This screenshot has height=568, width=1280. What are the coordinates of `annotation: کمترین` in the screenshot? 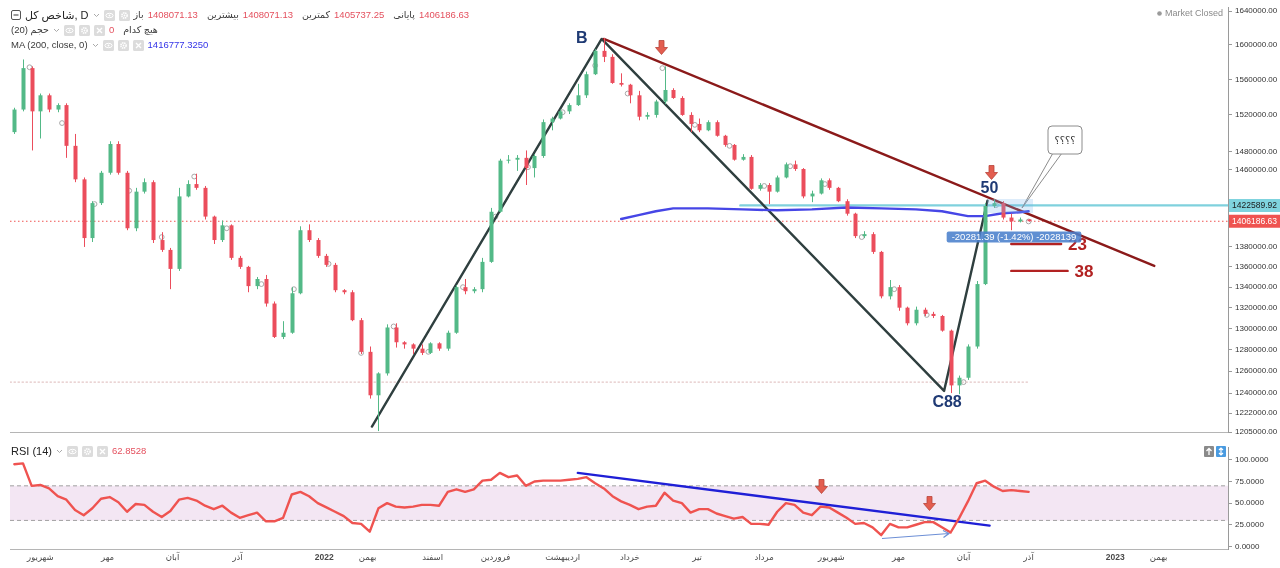 It's located at (316, 15).